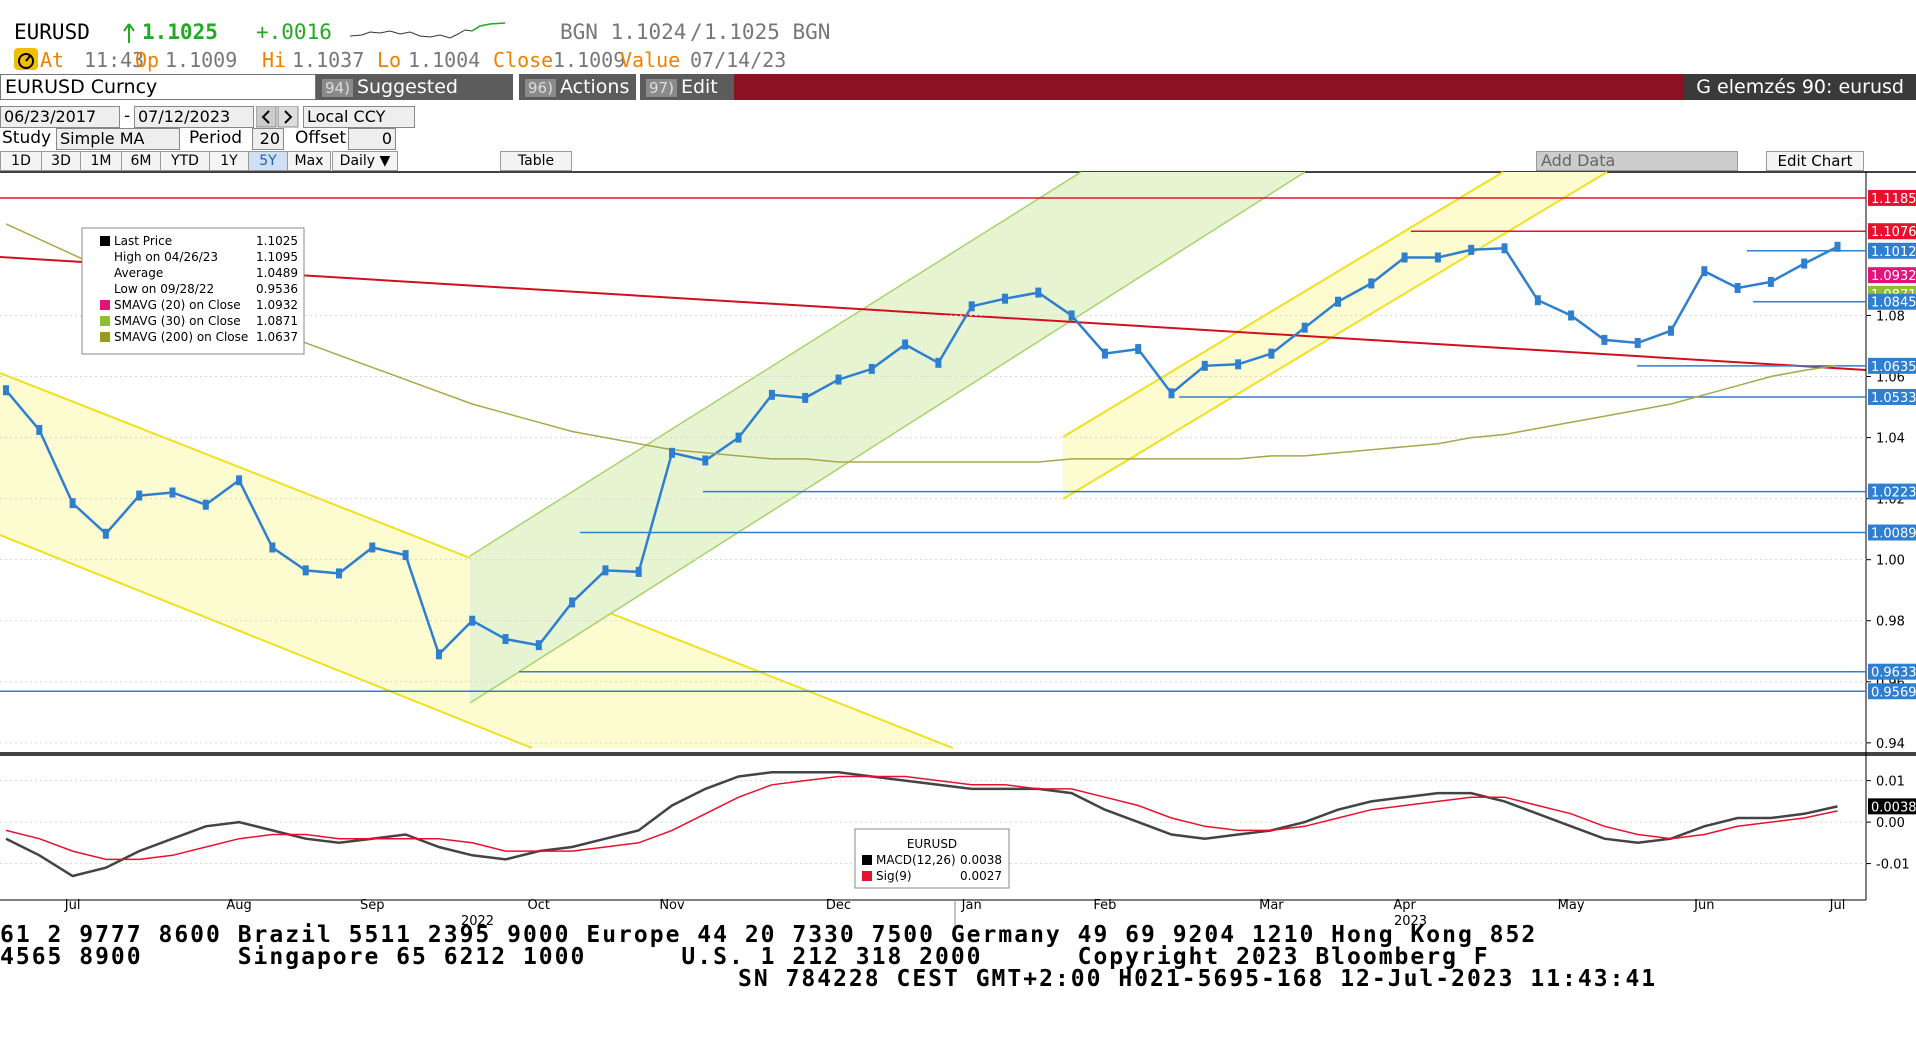 This screenshot has width=1916, height=1037. What do you see at coordinates (932, 858) in the screenshot?
I see `legend-box` at bounding box center [932, 858].